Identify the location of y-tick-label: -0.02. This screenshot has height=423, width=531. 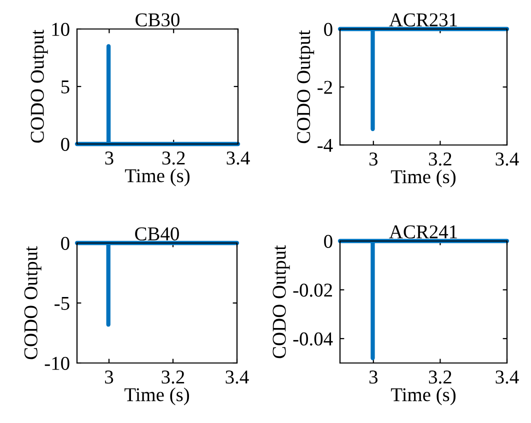
(312, 290).